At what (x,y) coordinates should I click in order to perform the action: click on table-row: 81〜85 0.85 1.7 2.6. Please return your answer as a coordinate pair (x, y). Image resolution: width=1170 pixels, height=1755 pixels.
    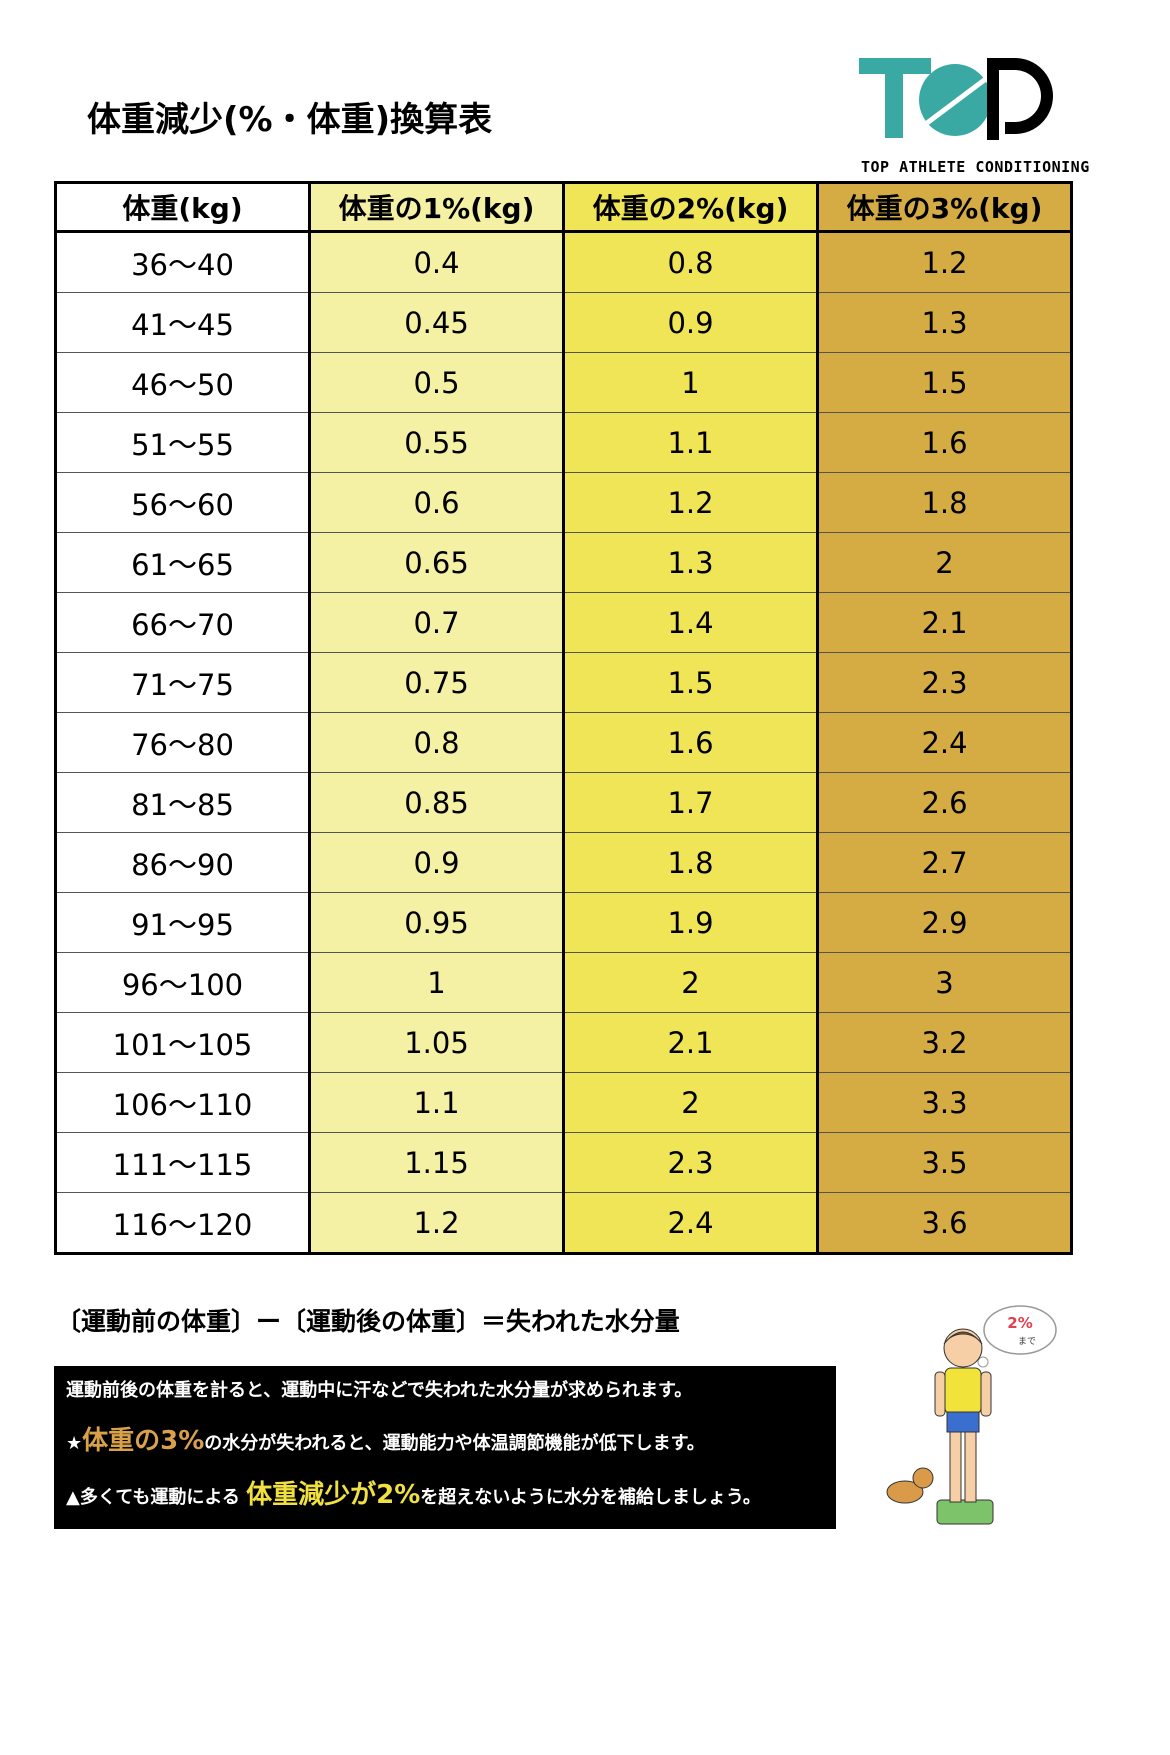
    Looking at the image, I should click on (563, 802).